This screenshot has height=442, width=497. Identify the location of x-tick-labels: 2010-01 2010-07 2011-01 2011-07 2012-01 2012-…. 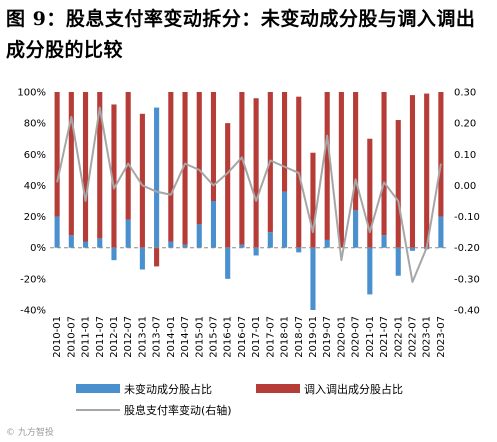
(249, 337).